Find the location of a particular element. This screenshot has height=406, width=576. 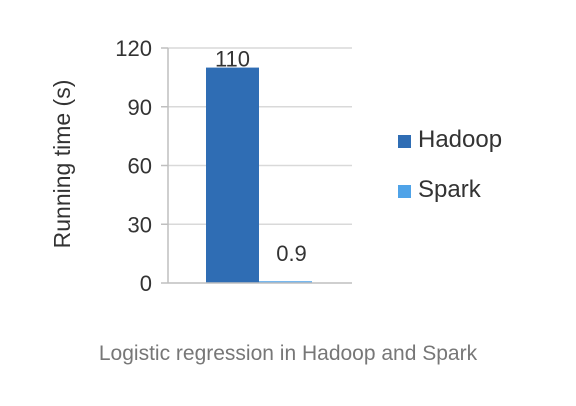

y-tick-labels: 0 30 60 90 120 is located at coordinates (133, 166).